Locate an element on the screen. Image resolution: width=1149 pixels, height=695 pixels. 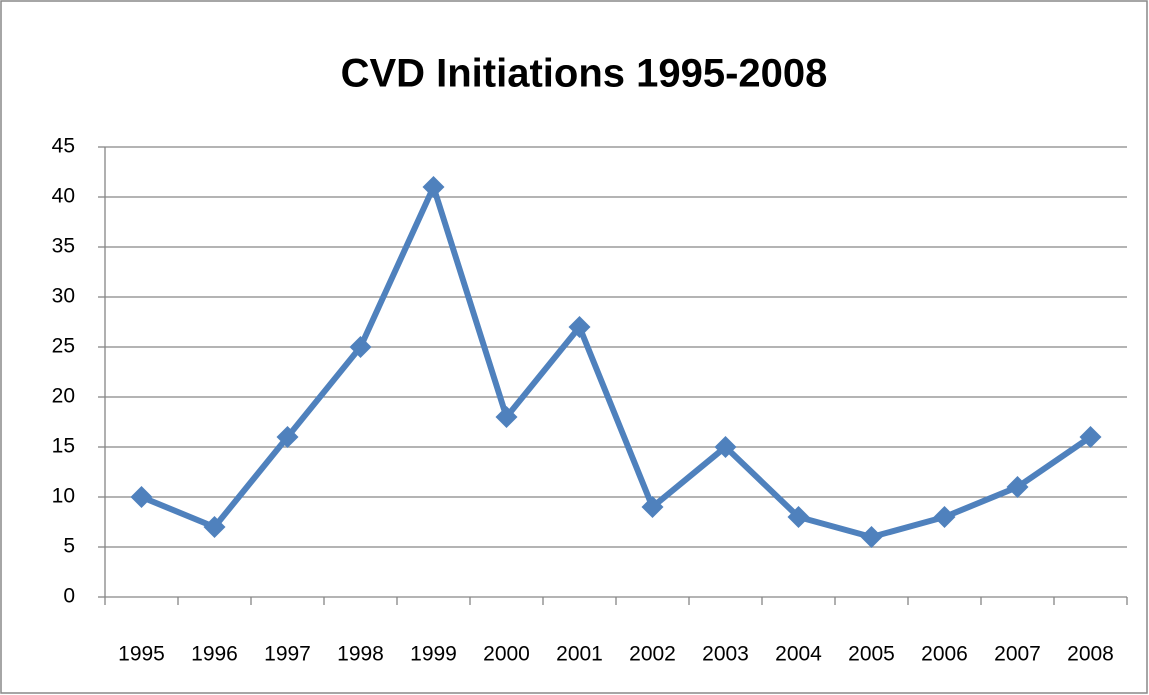
x-tick-label: 2005 is located at coordinates (871, 654).